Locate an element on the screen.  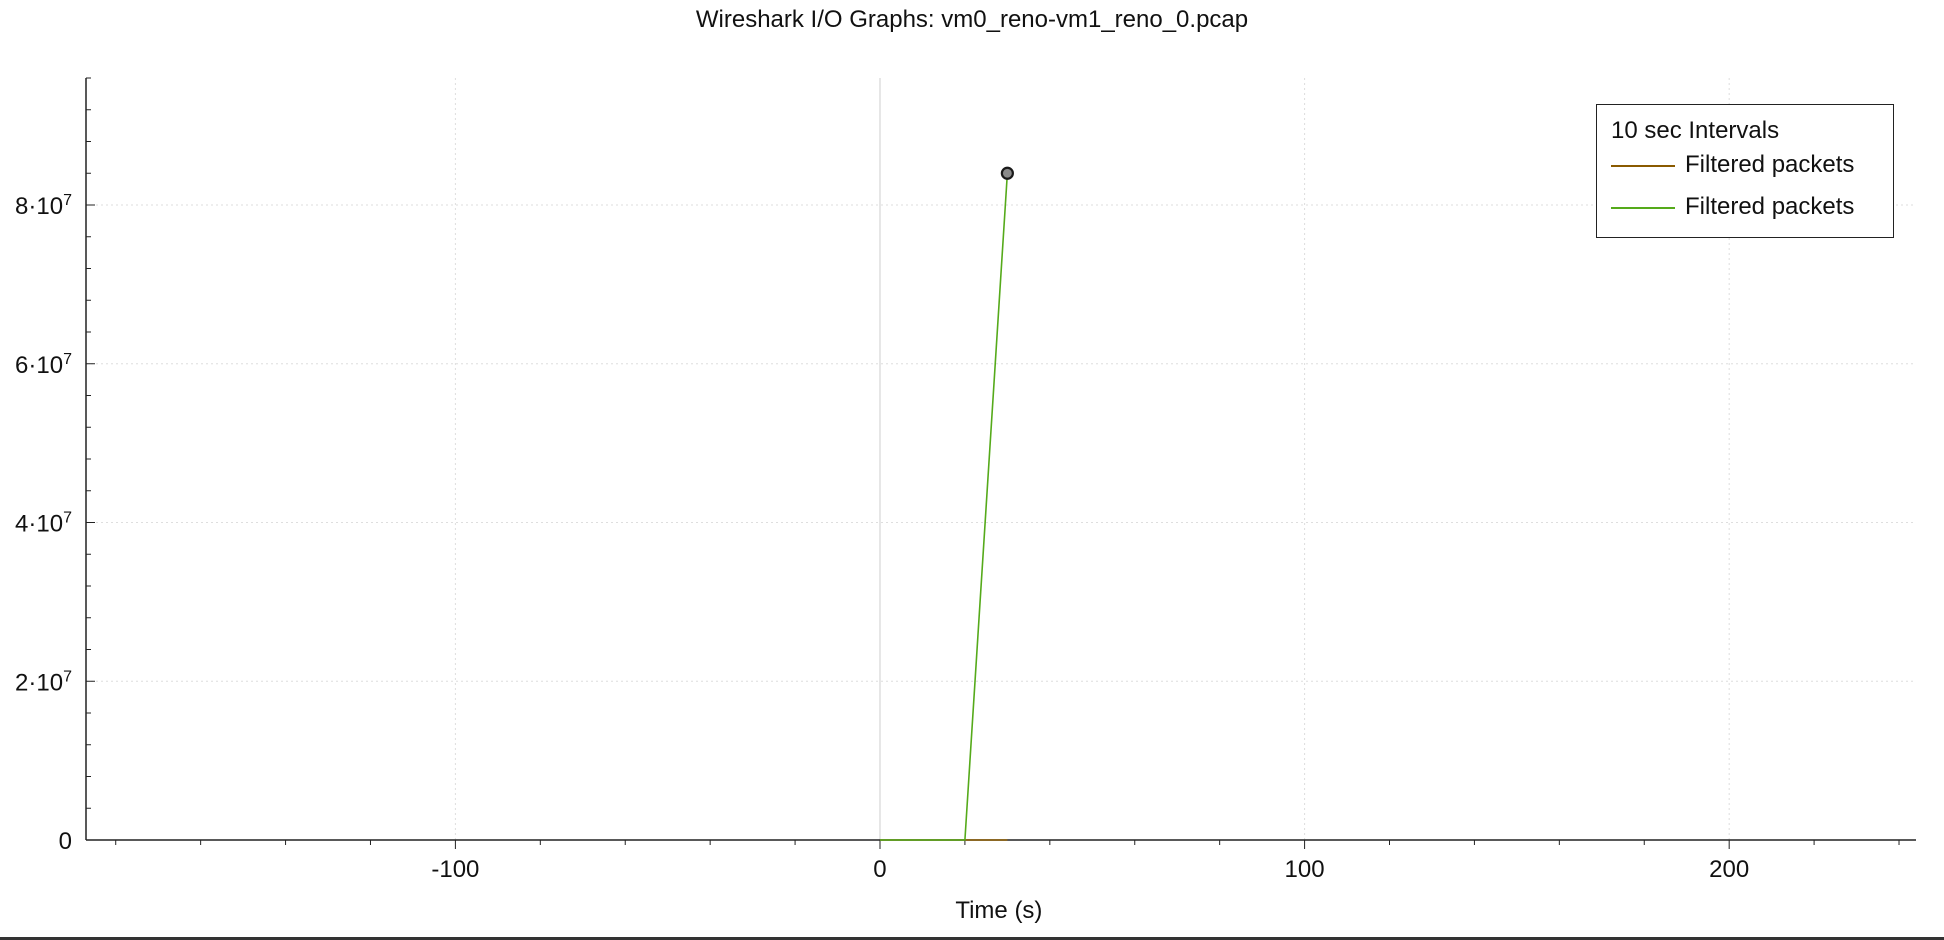
series-lines is located at coordinates (944, 507).